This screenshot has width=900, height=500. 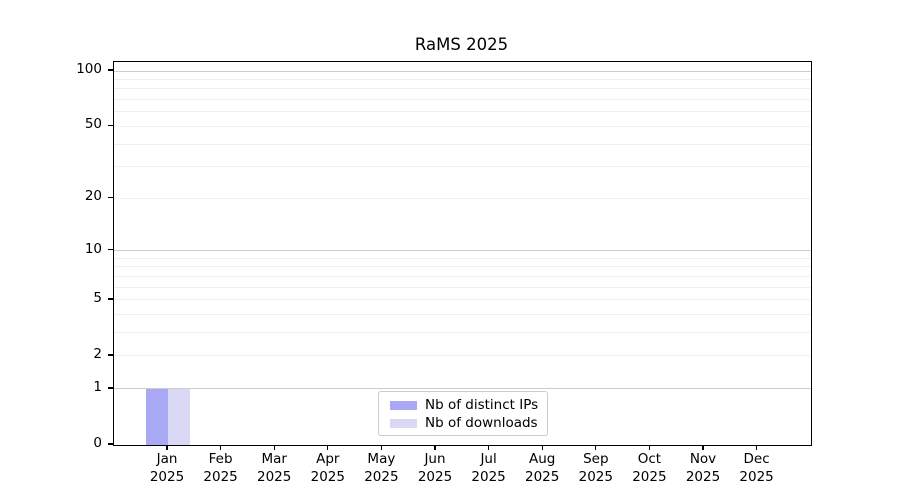 I want to click on x-tick-label-aug: Aug 2025, so click(x=542, y=468).